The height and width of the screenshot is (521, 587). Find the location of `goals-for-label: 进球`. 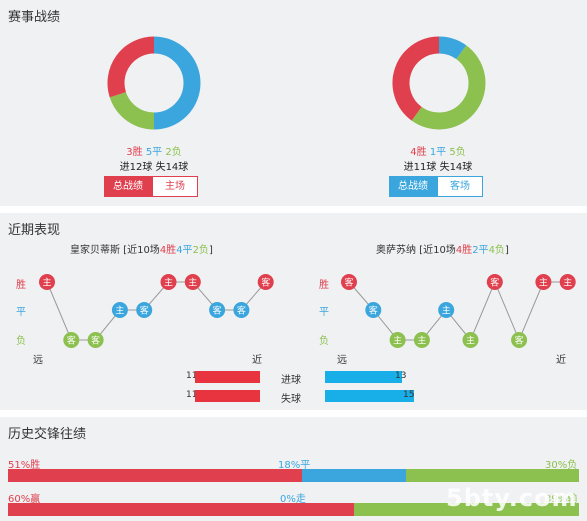

goals-for-label: 进球 is located at coordinates (291, 380).